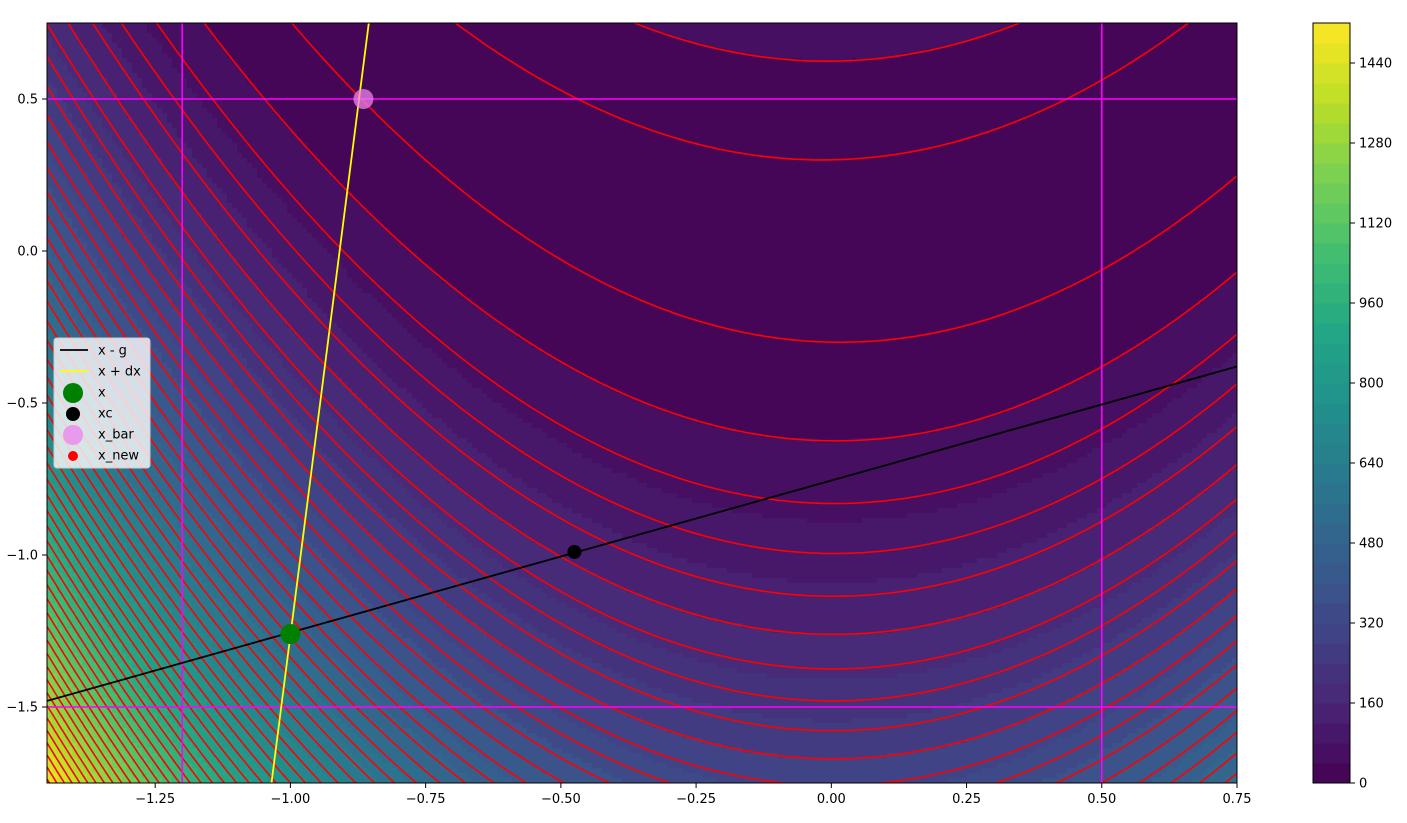 This screenshot has height=823, width=1407. I want to click on legend: x - g x + dx x xc x_bar x_new, so click(102, 403).